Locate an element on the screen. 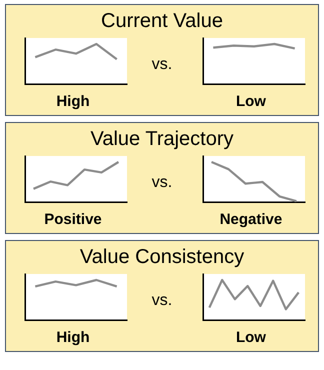 Image resolution: width=324 pixels, height=370 pixels. chart-title: Value Trajectory is located at coordinates (162, 139).